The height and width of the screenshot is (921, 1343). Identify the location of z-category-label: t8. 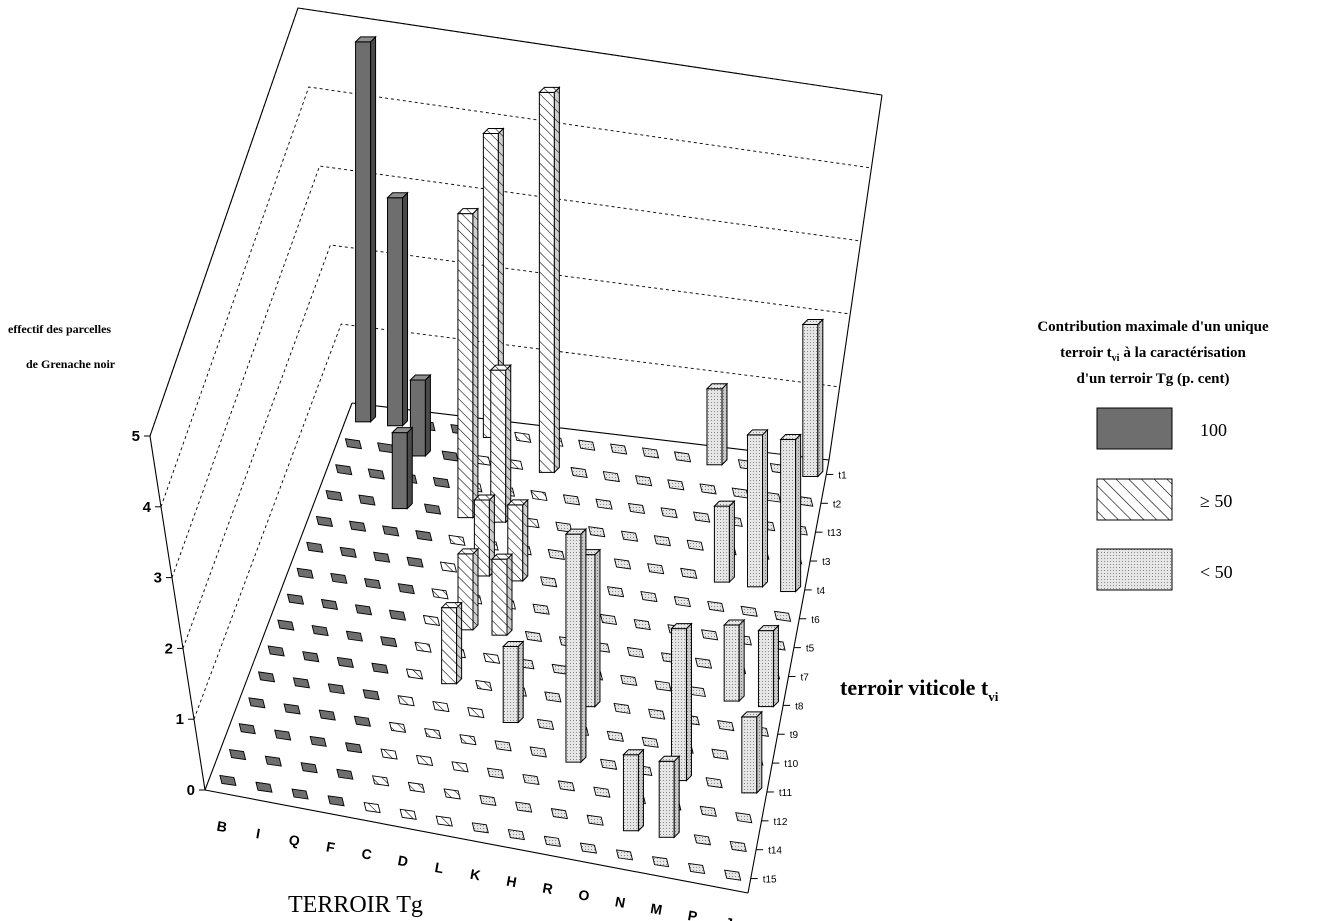
(799, 706).